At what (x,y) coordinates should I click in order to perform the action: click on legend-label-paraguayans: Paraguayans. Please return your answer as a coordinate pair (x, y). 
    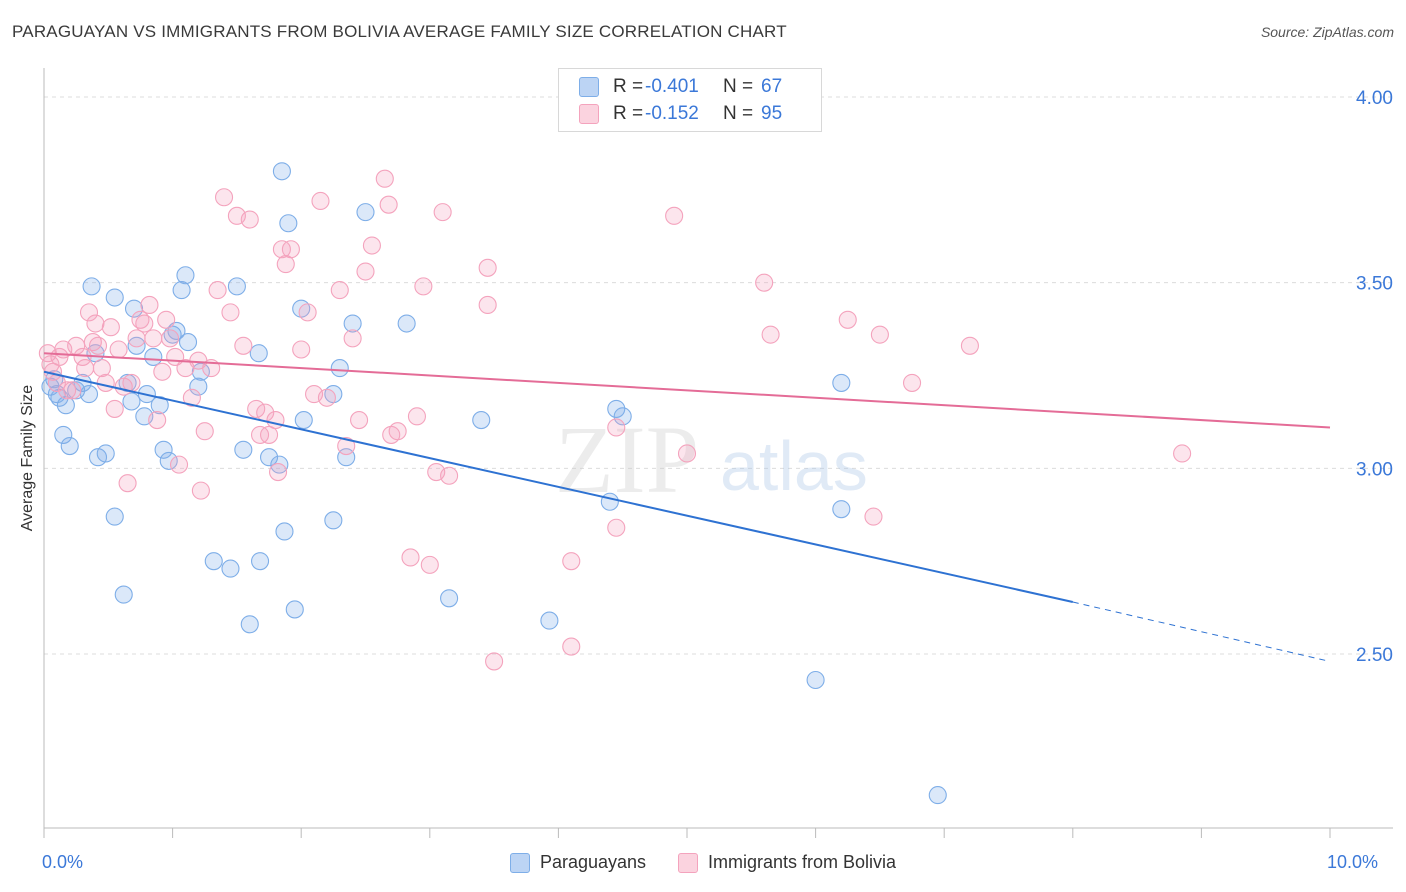
    Looking at the image, I should click on (593, 862).